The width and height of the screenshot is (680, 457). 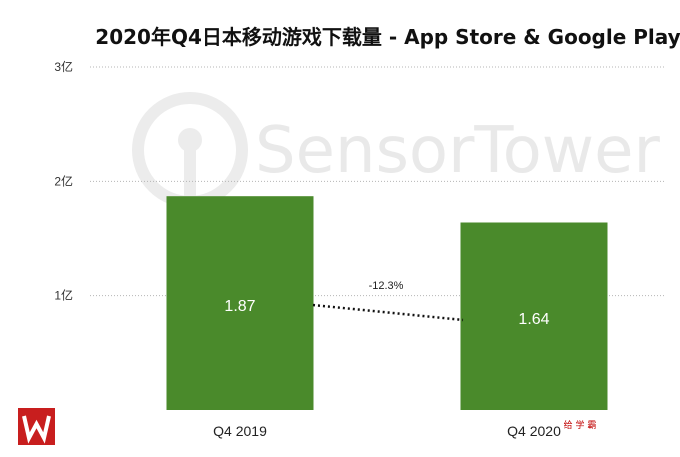 I want to click on bar-value-label: 1.64, so click(x=533, y=319).